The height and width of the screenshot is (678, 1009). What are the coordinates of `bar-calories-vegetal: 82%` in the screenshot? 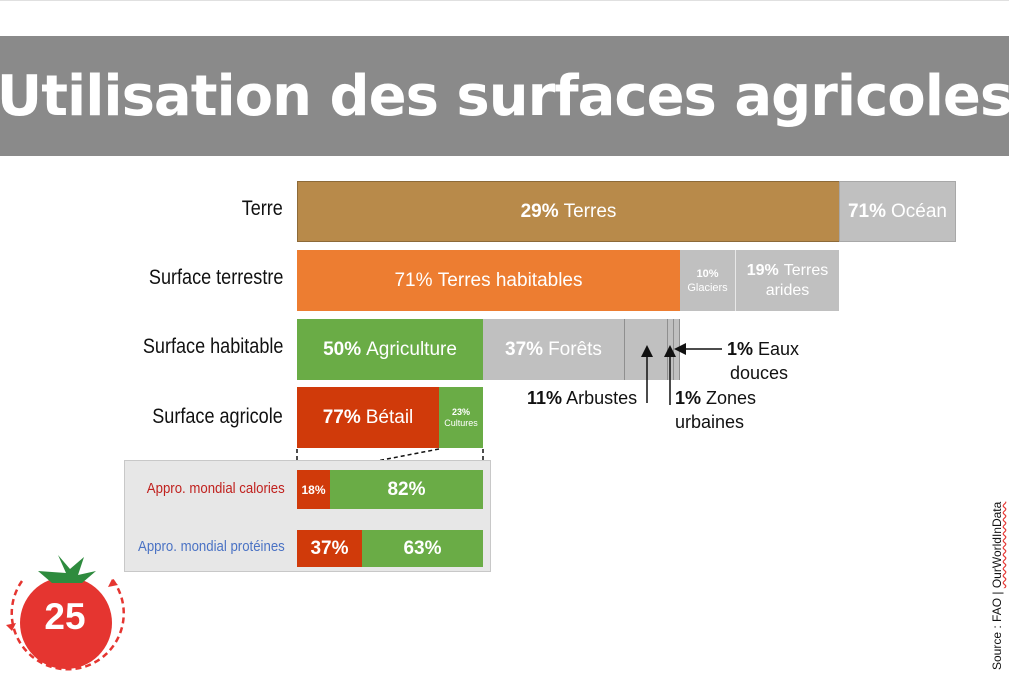 It's located at (406, 489).